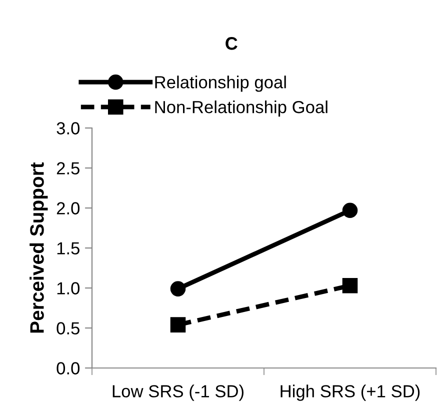  What do you see at coordinates (68, 208) in the screenshot?
I see `y-tick-label: 2.0` at bounding box center [68, 208].